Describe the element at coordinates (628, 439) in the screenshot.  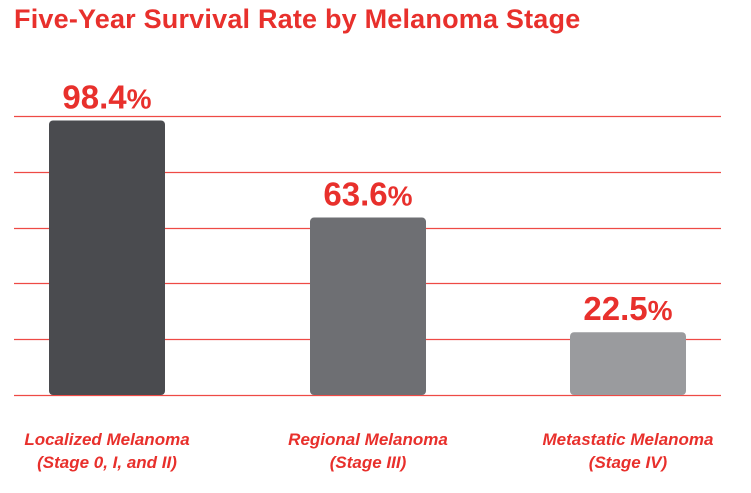
I see `category-label-3-line1: Metastatic Melanoma` at that location.